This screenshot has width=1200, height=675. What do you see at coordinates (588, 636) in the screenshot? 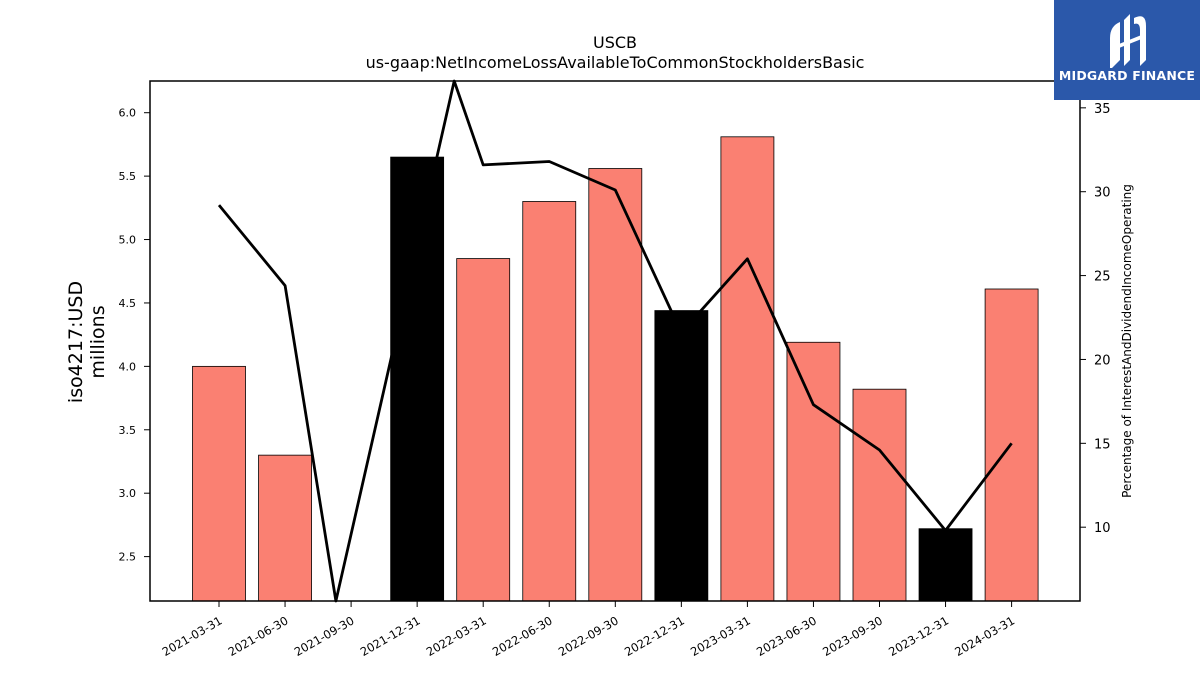
I see `x-tick-label: 2022-09-30` at bounding box center [588, 636].